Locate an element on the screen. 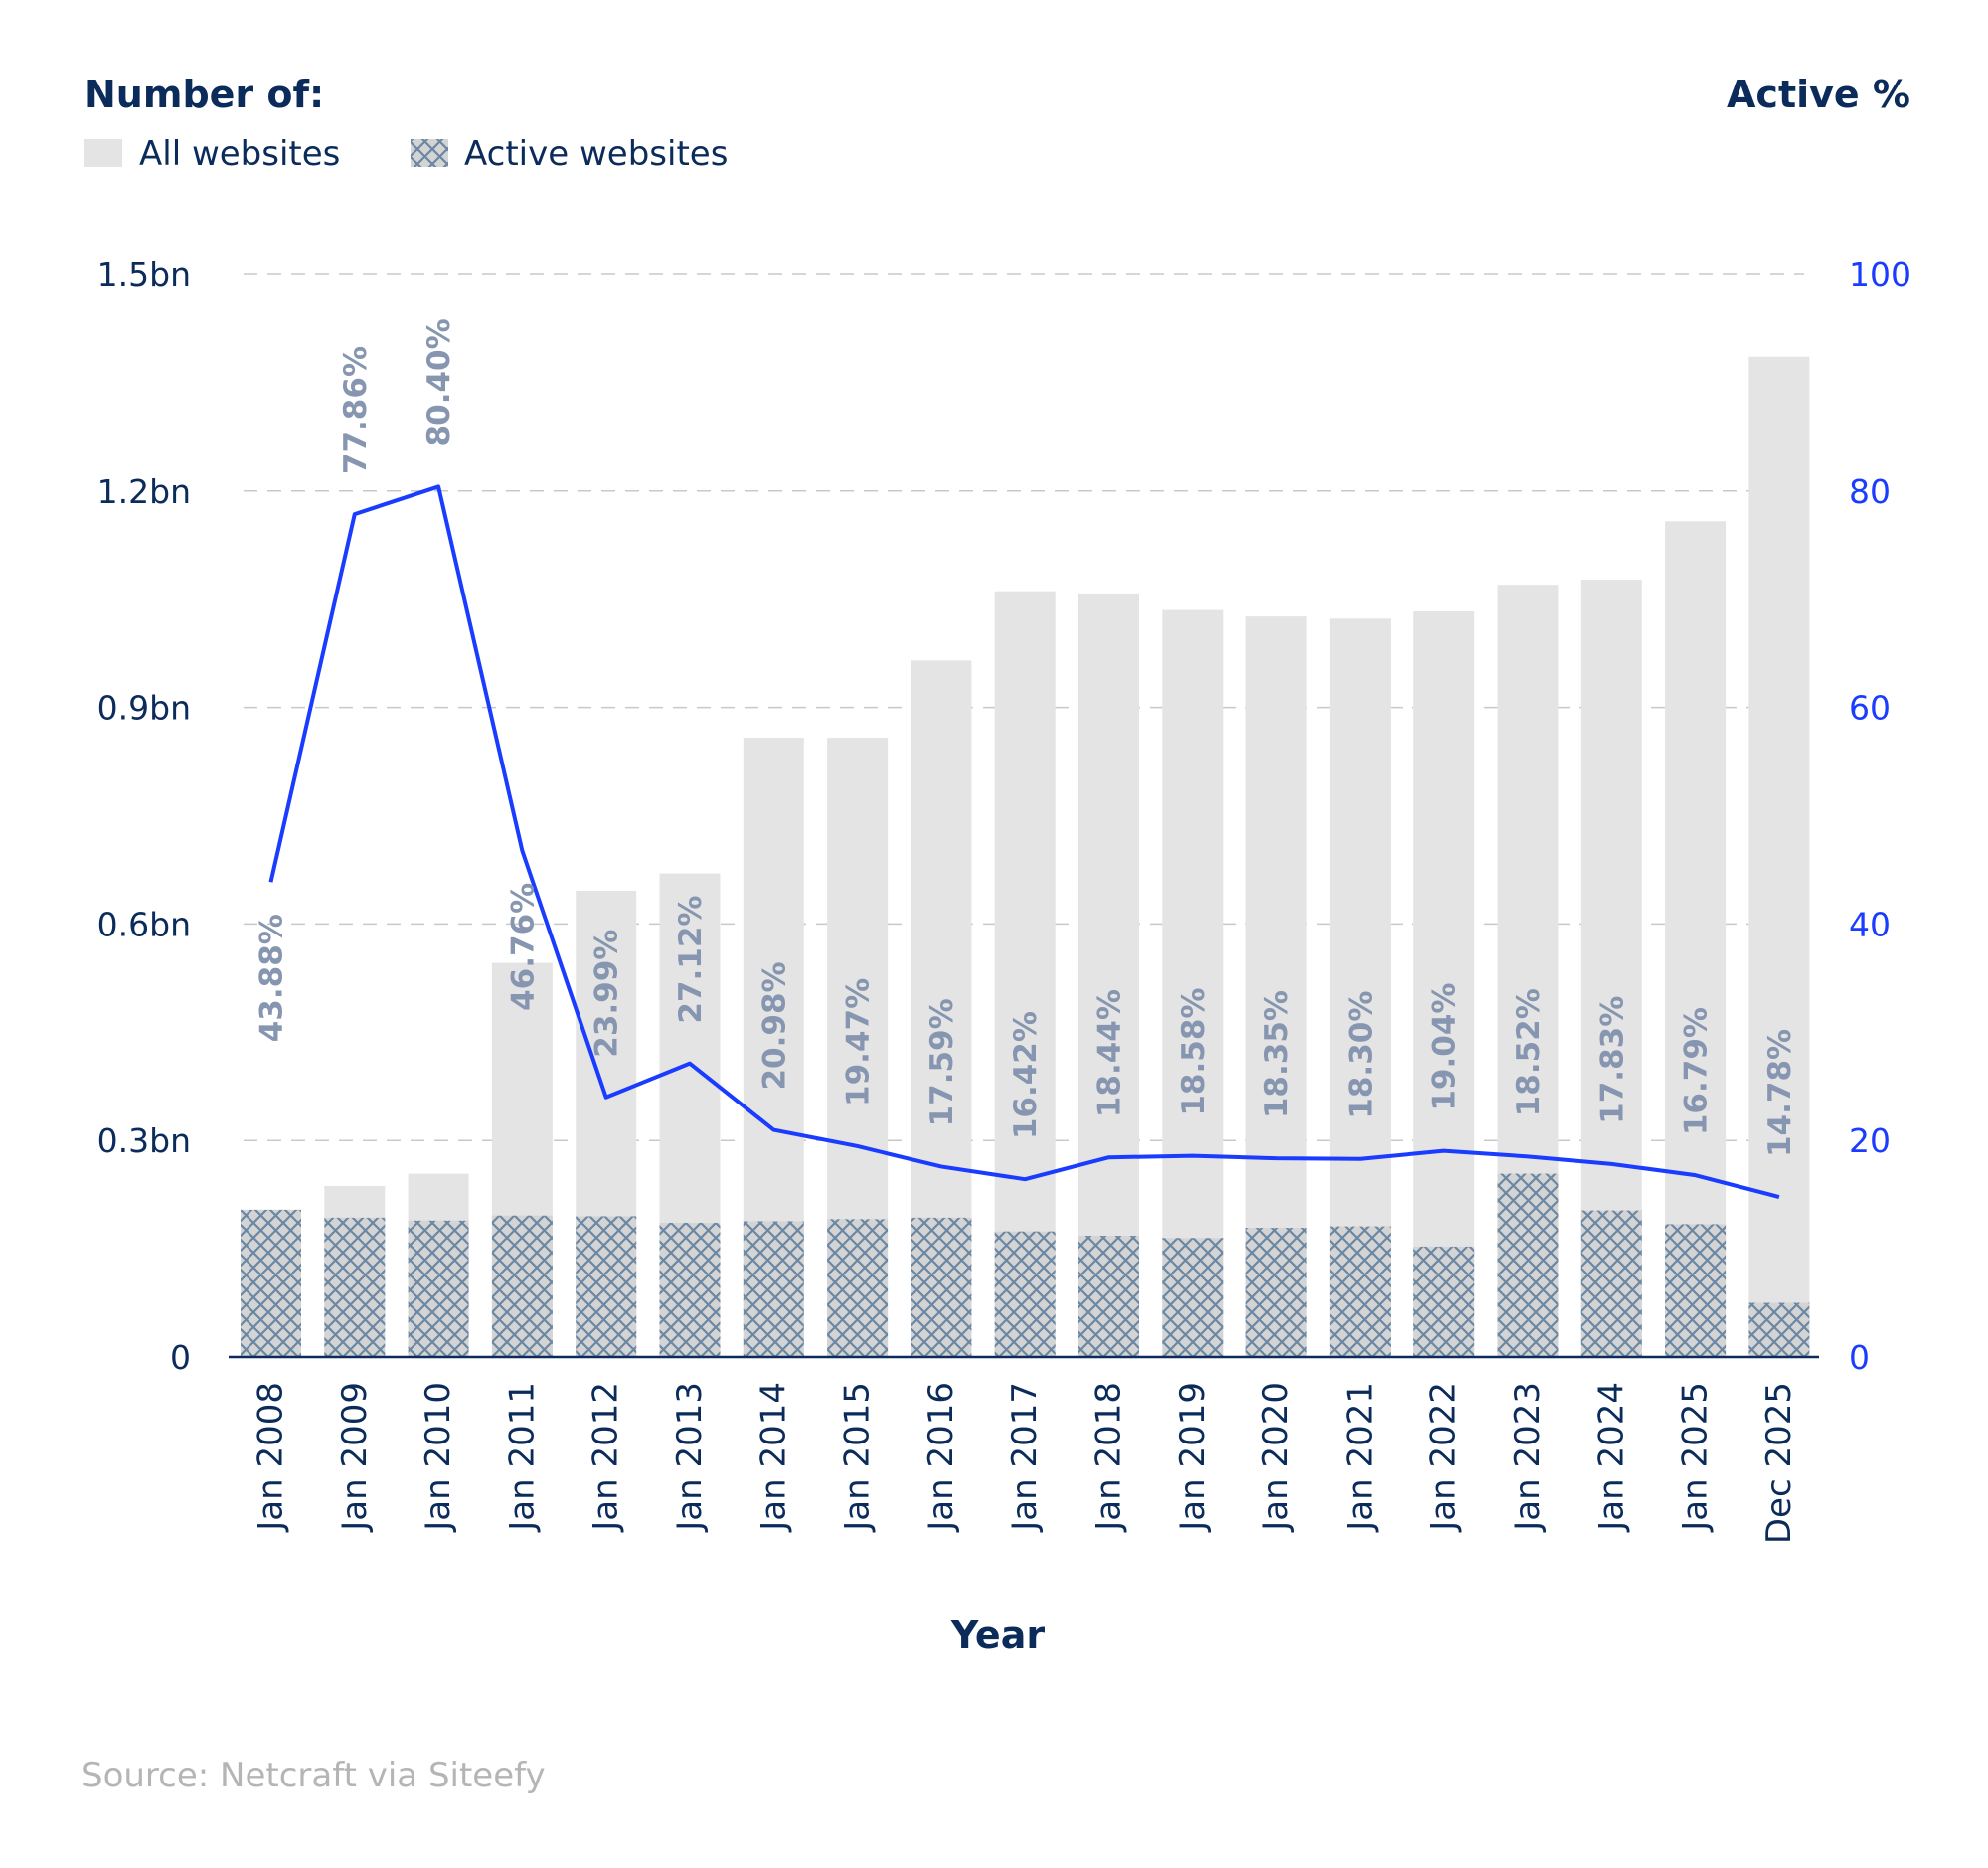  legend-swatch-active is located at coordinates (429, 153).